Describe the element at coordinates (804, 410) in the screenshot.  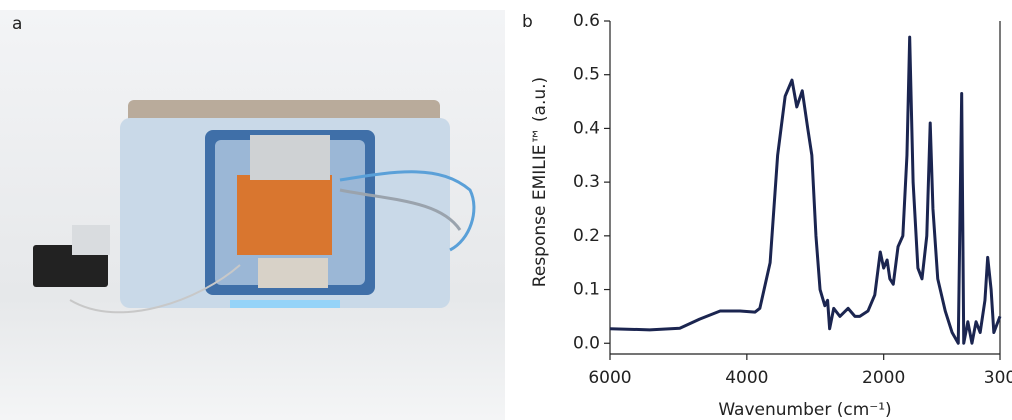
I see `x-axis-label: Wavenumber (cm⁻¹)` at that location.